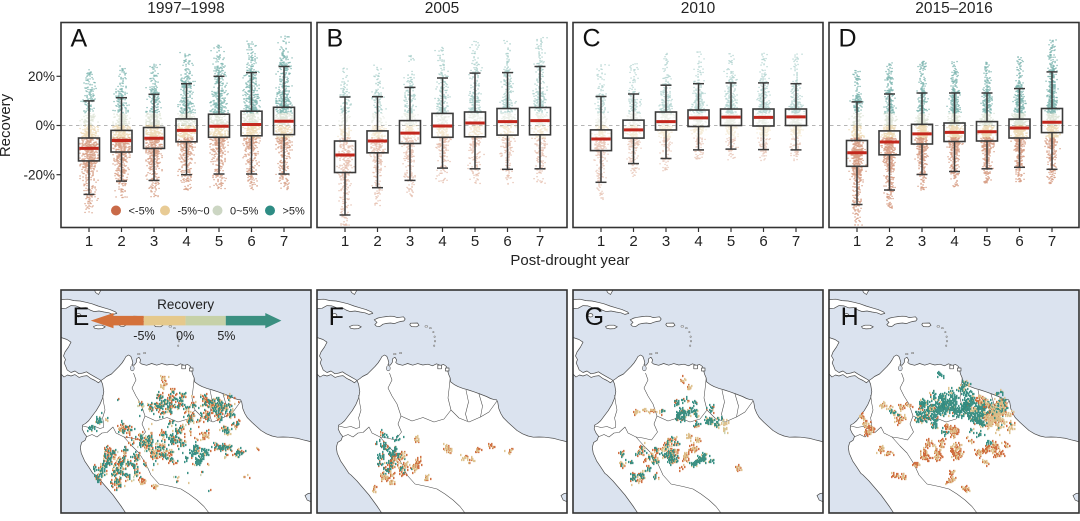 The height and width of the screenshot is (521, 1080). What do you see at coordinates (186, 8) in the screenshot?
I see `svg-text: 1997–1998` at bounding box center [186, 8].